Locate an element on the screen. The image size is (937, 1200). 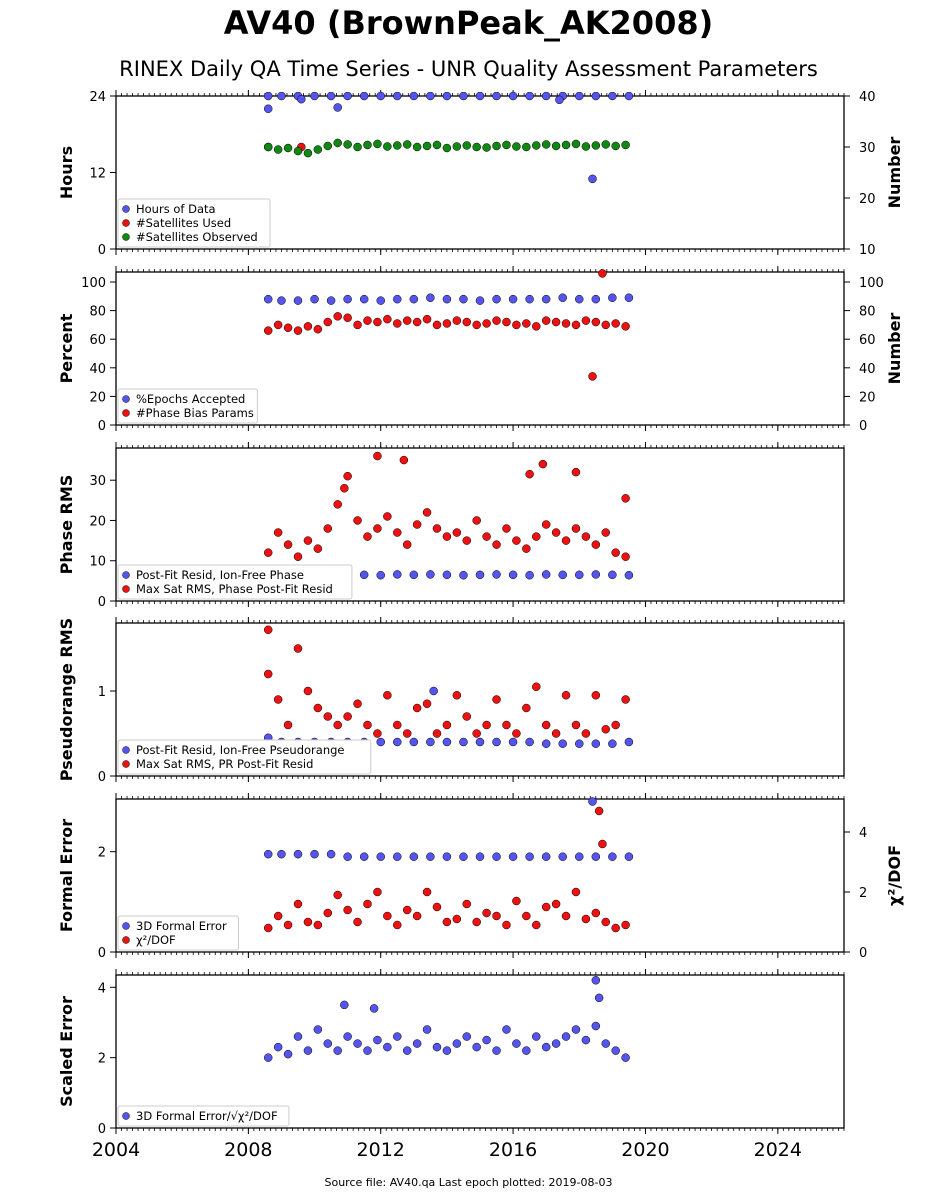
legend: 3D Formal Error/√χ²/DOF is located at coordinates (203, 1116).